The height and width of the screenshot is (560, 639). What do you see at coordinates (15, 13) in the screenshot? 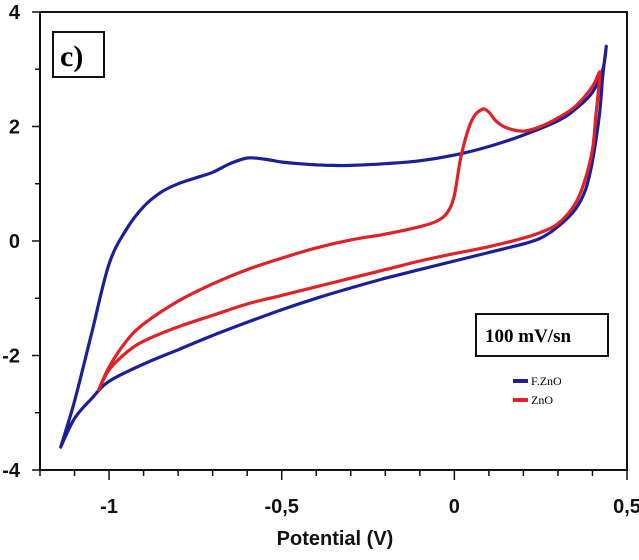
I see `y-tick-label: 4` at bounding box center [15, 13].